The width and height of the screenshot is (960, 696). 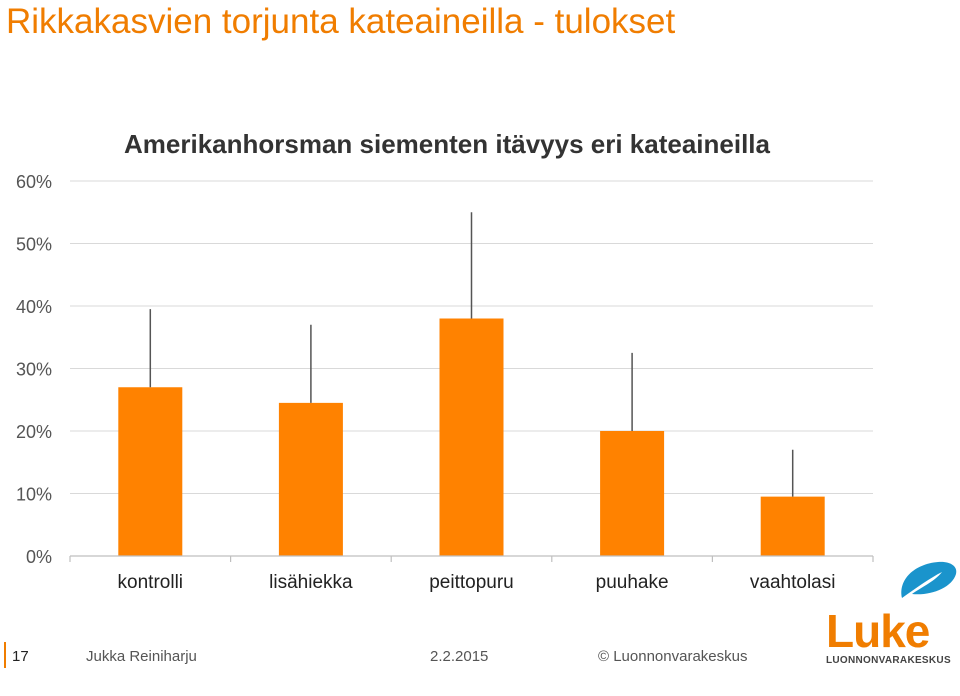 What do you see at coordinates (34, 495) in the screenshot?
I see `y-tick-label: 10%` at bounding box center [34, 495].